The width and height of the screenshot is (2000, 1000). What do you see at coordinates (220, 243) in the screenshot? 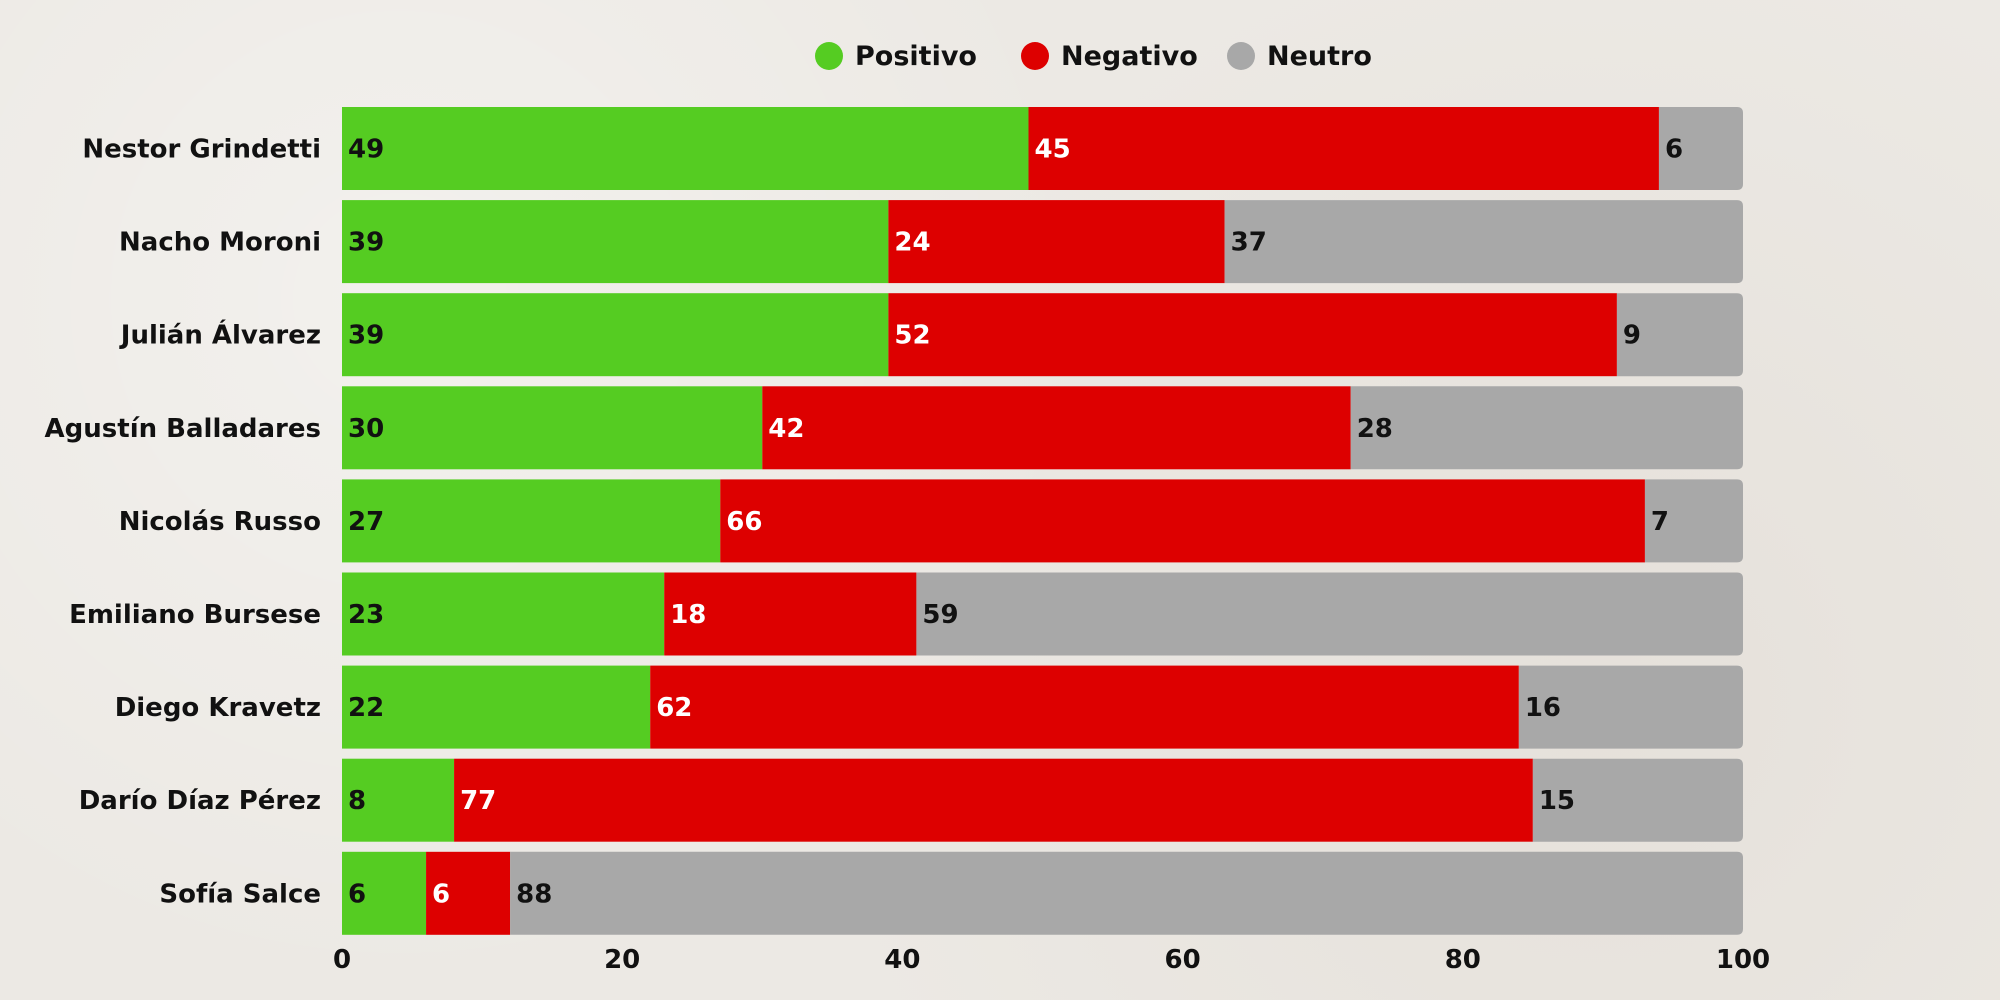
I see `category-label-nacho-moroni: Nacho Moroni` at bounding box center [220, 243].